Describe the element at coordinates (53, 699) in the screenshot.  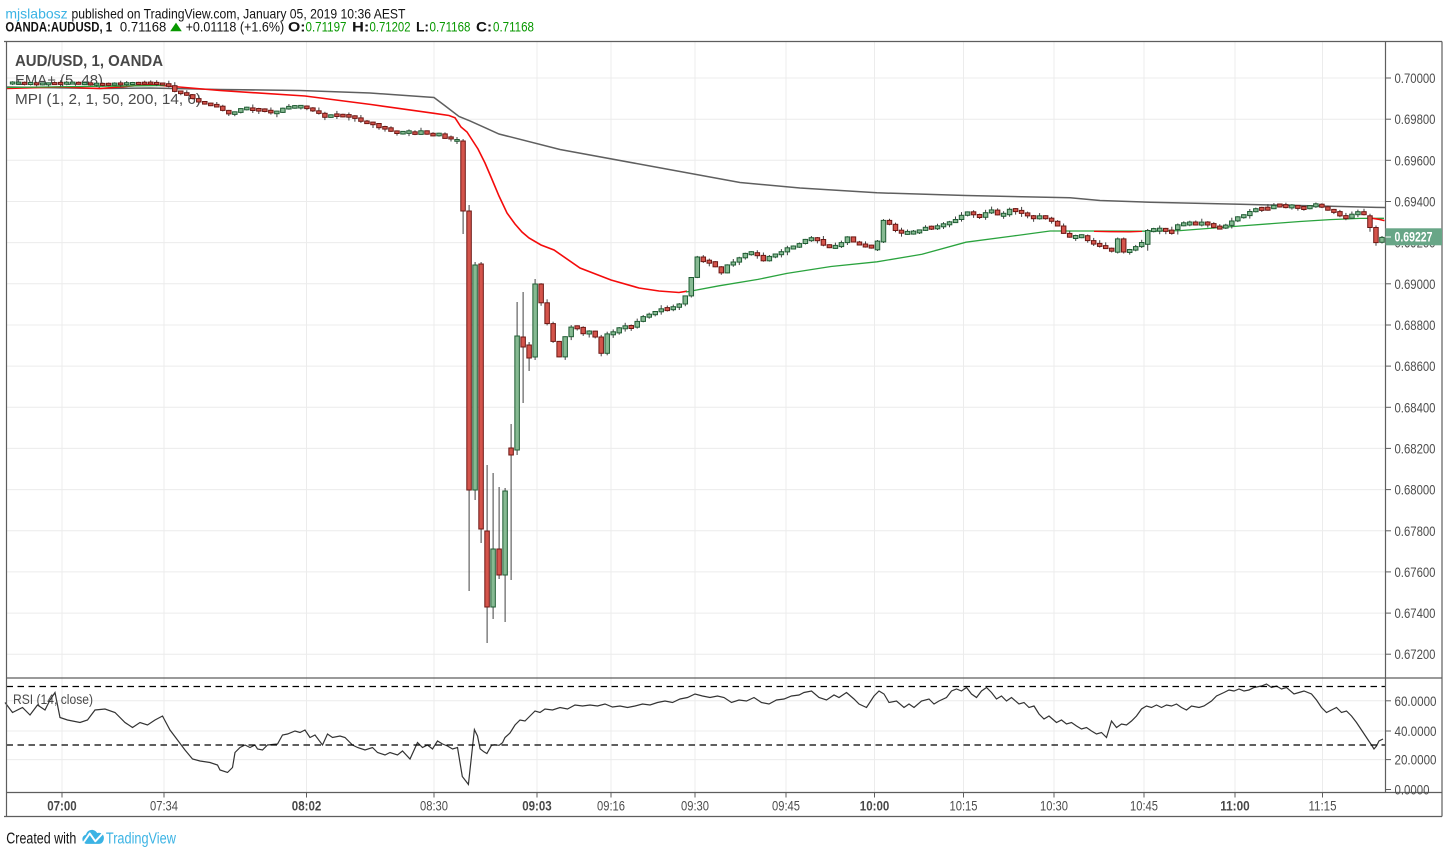
I see `svg-text: RSI (14, close)` at that location.